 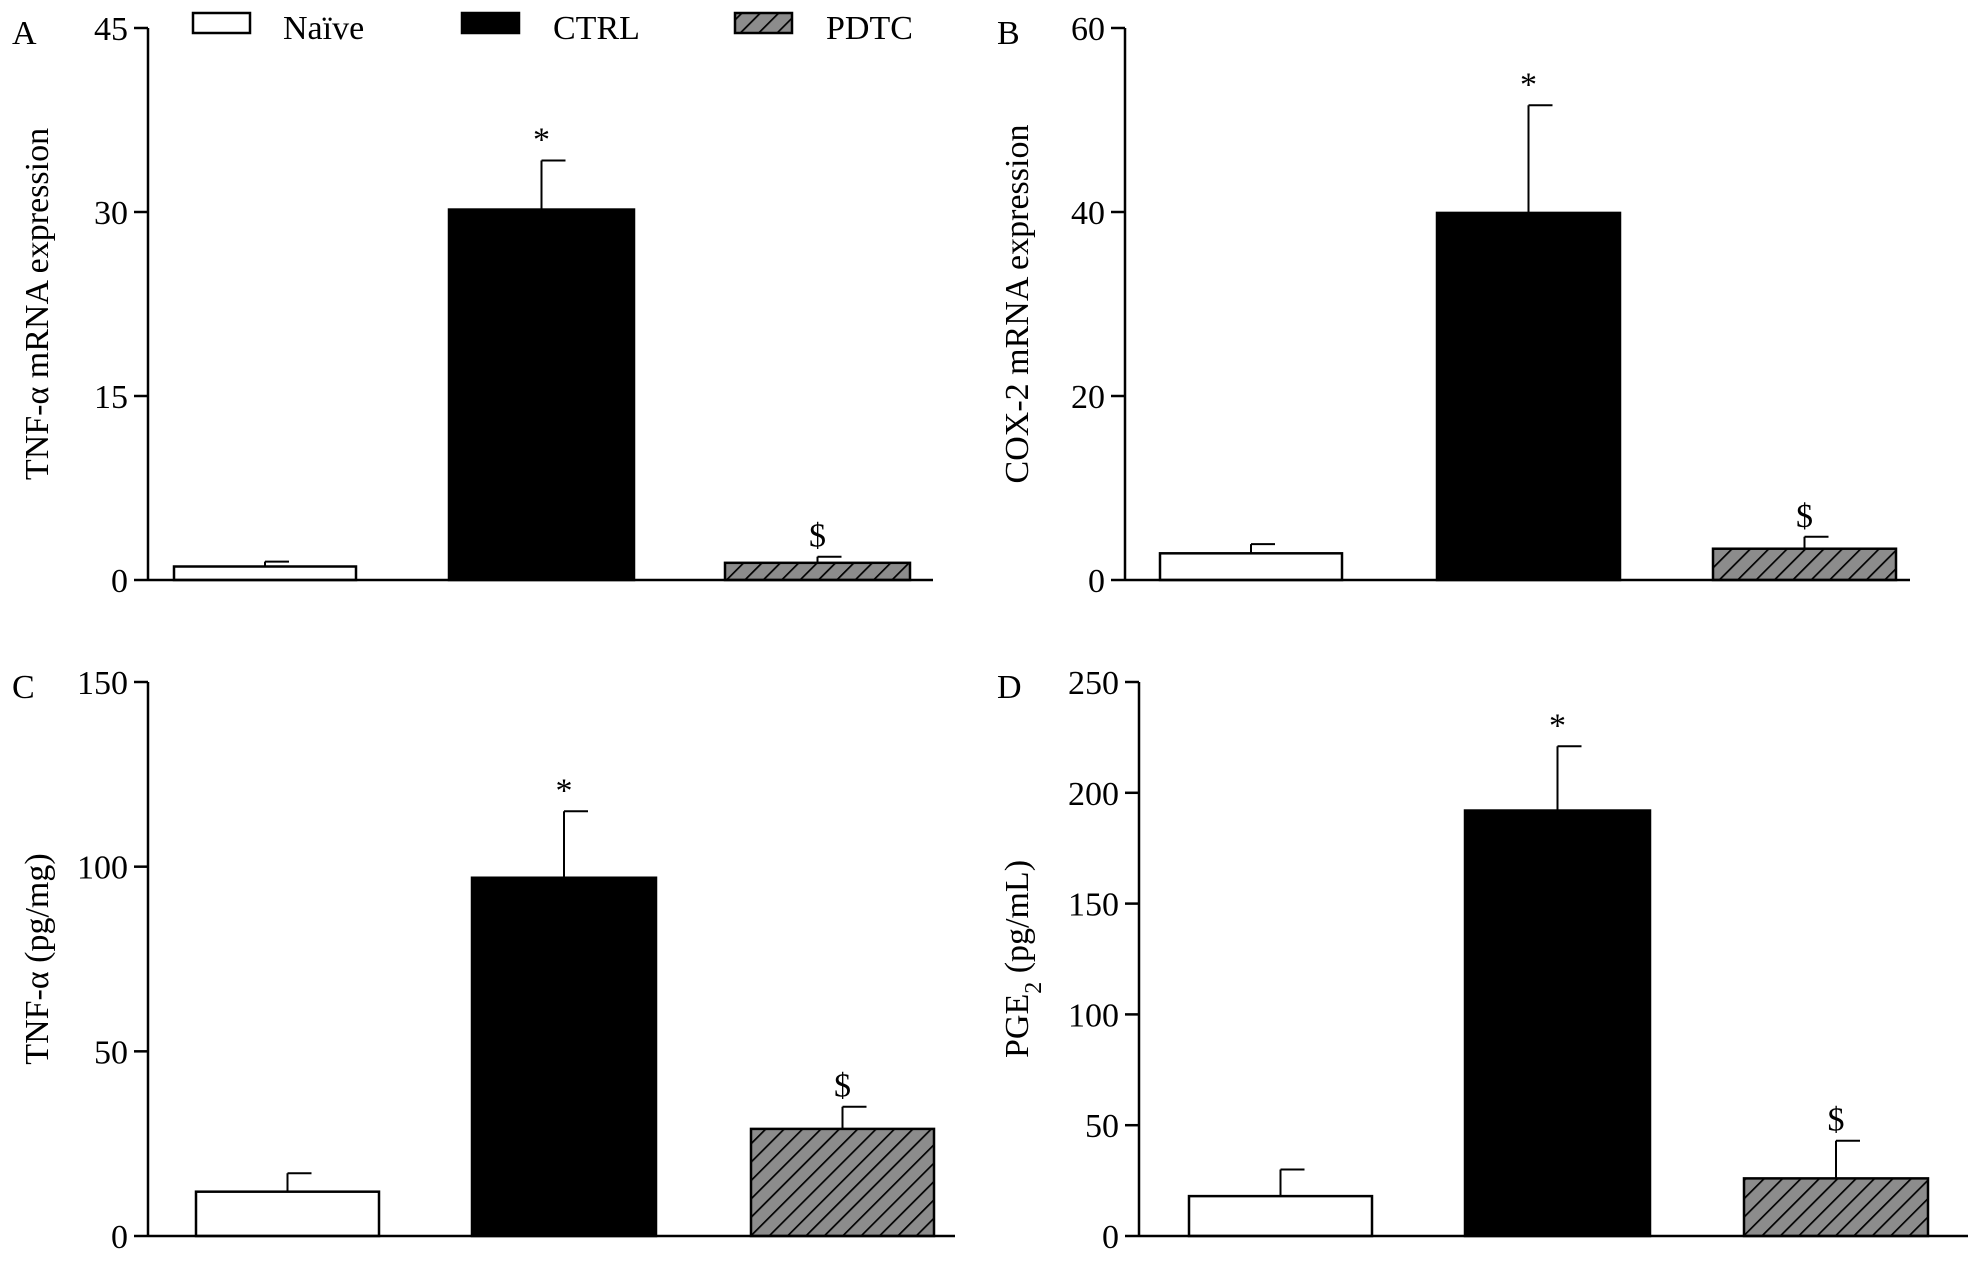 I want to click on panel-a-significance-ctrl: *, so click(x=541, y=139).